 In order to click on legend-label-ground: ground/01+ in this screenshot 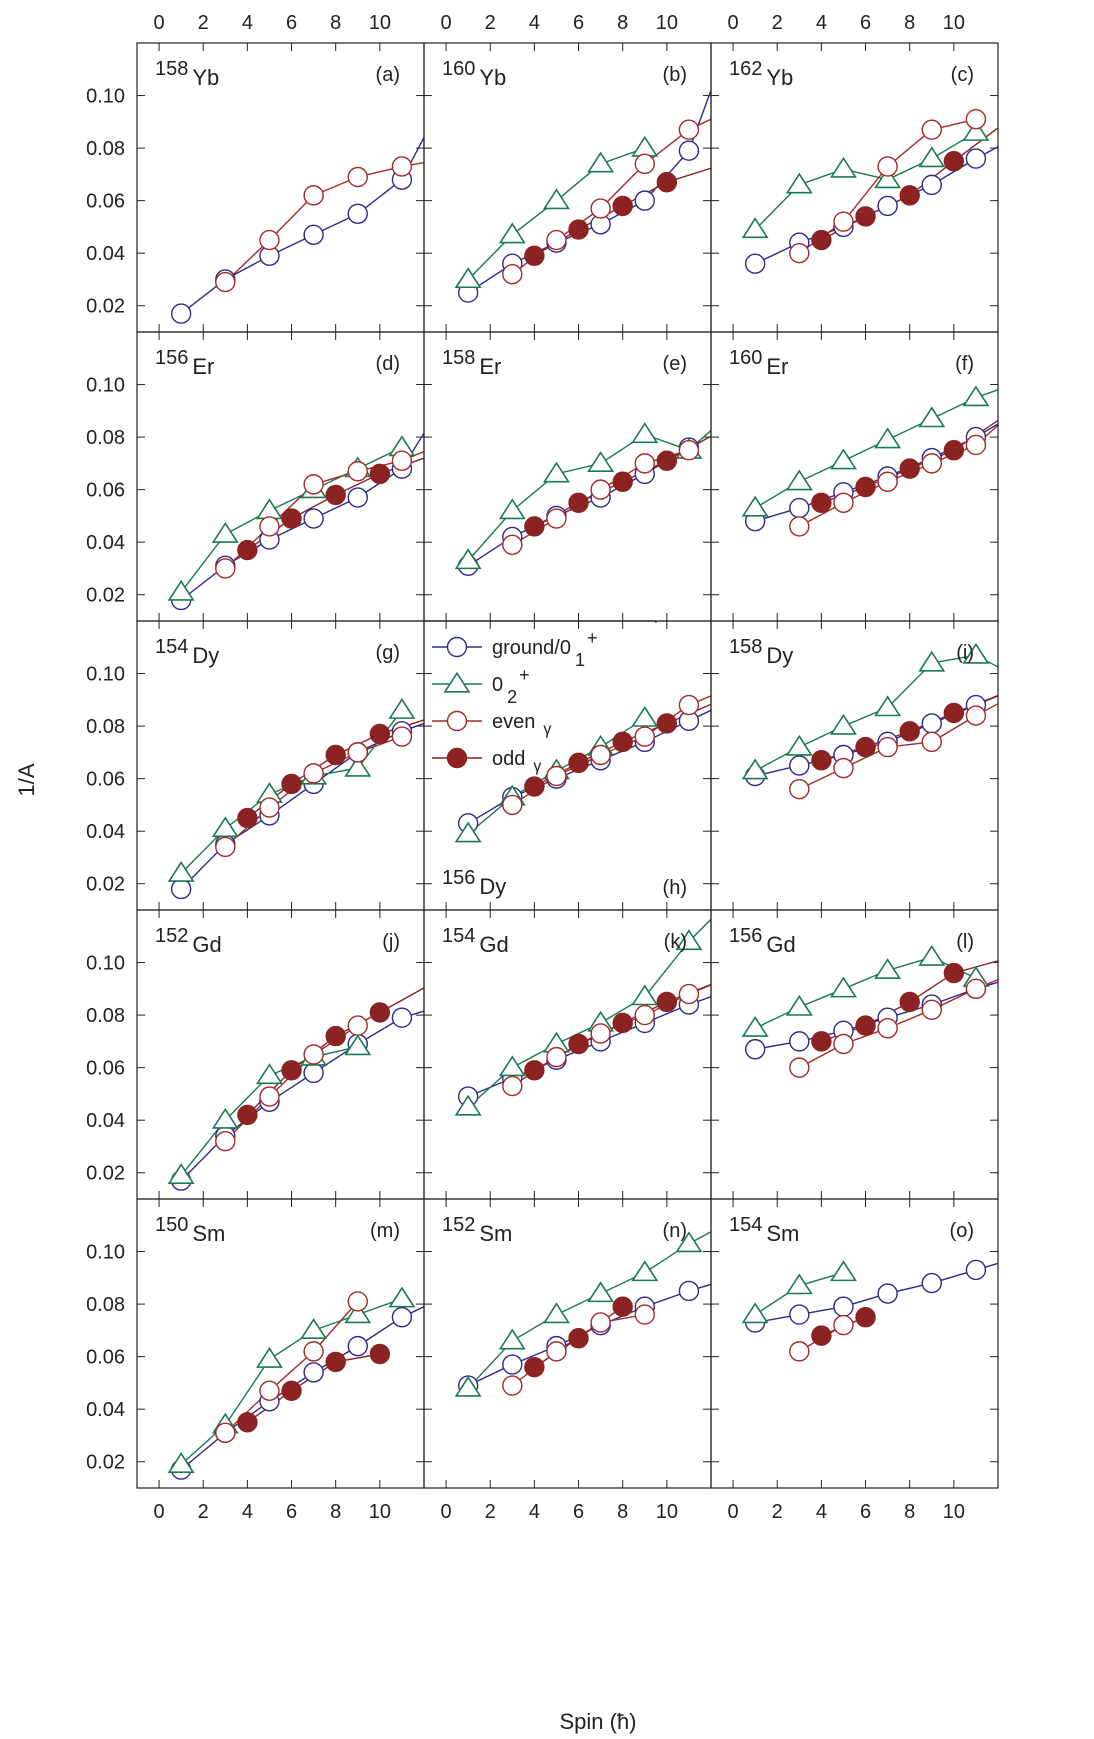, I will do `click(545, 649)`.